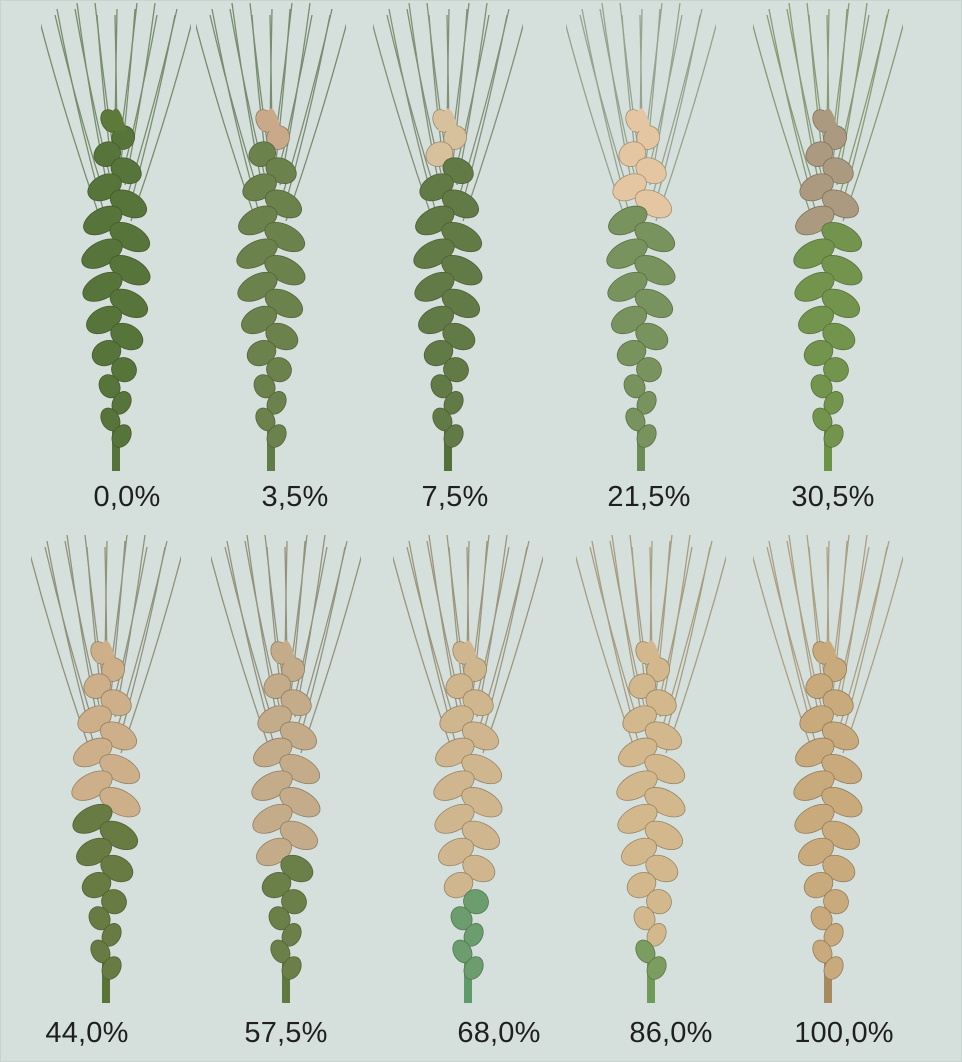 The image size is (962, 1062). Describe the element at coordinates (844, 1033) in the screenshot. I see `severity-label-10: 100,0%` at that location.